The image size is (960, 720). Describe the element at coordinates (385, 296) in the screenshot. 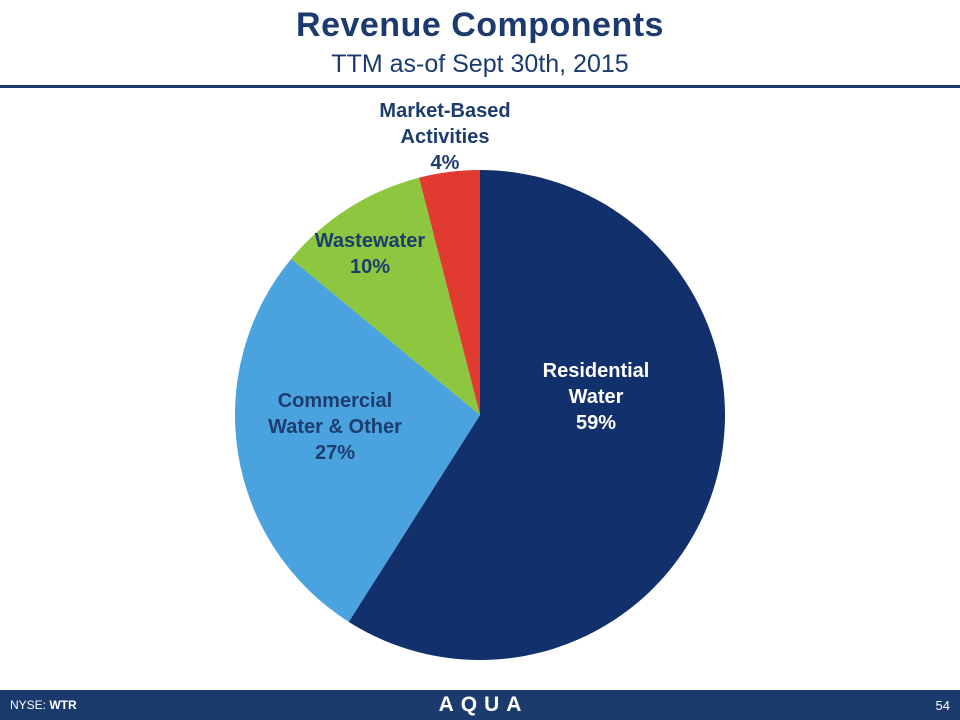

I see `pie-slice-wastewater` at that location.